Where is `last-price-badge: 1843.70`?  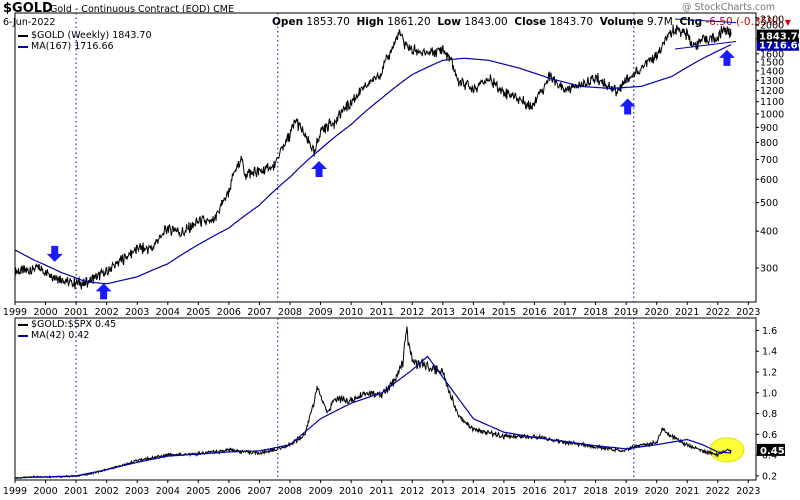 last-price-badge: 1843.70 is located at coordinates (778, 36).